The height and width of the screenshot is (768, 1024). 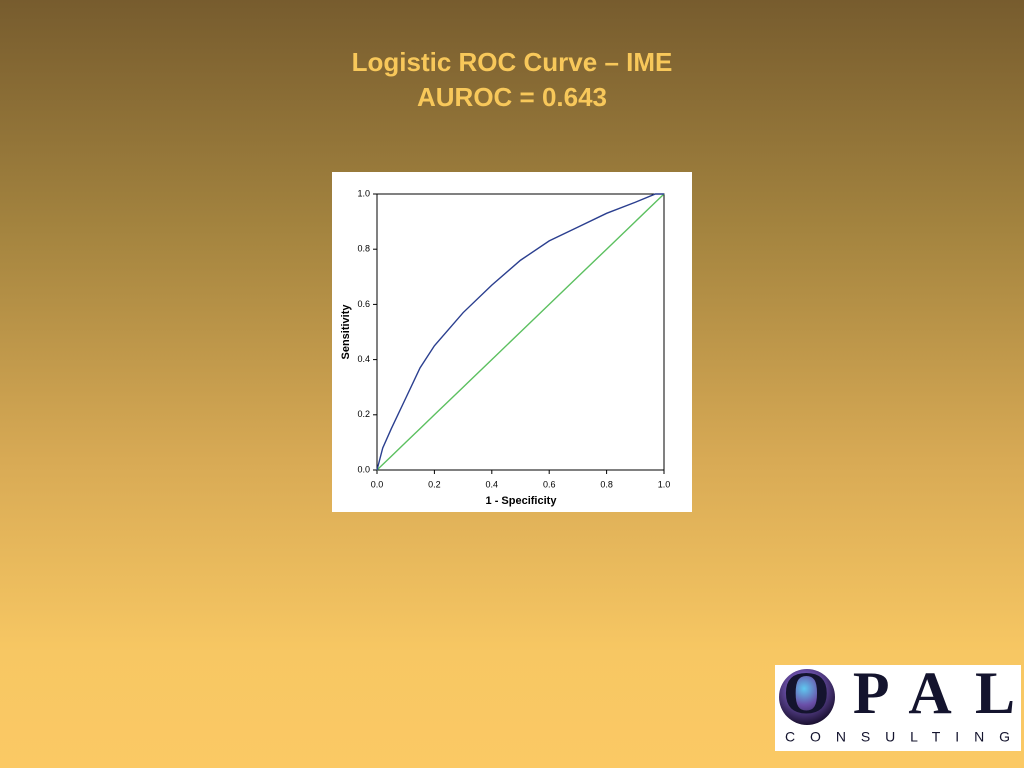 I want to click on x-tick-label: 0.4, so click(x=492, y=484).